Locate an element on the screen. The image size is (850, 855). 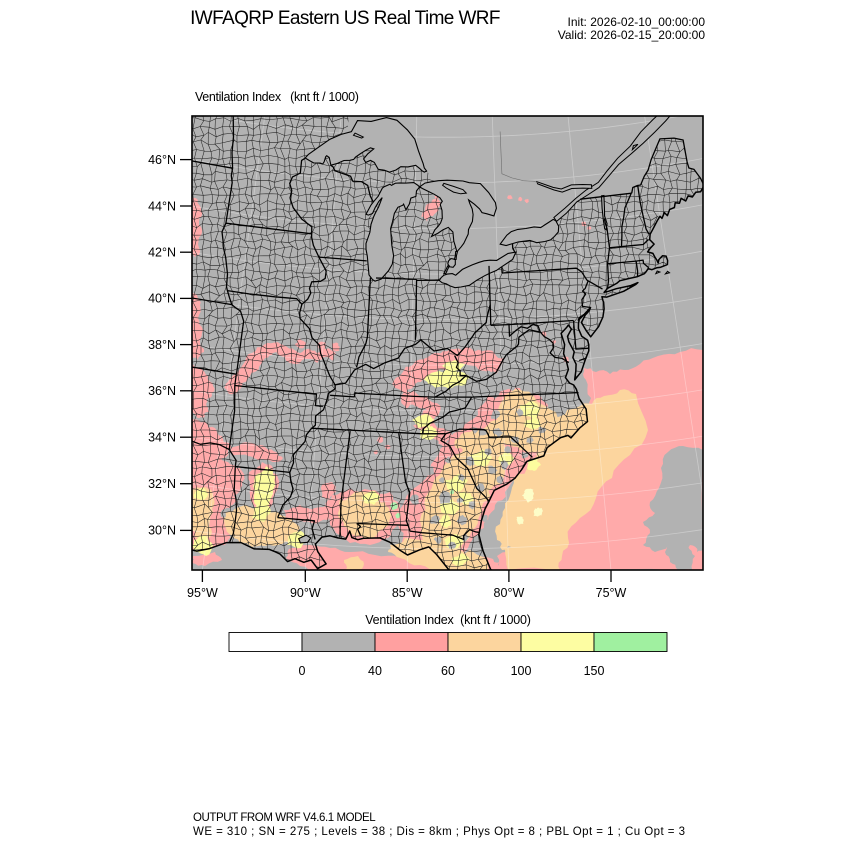
svg-text: 44°N is located at coordinates (162, 206).